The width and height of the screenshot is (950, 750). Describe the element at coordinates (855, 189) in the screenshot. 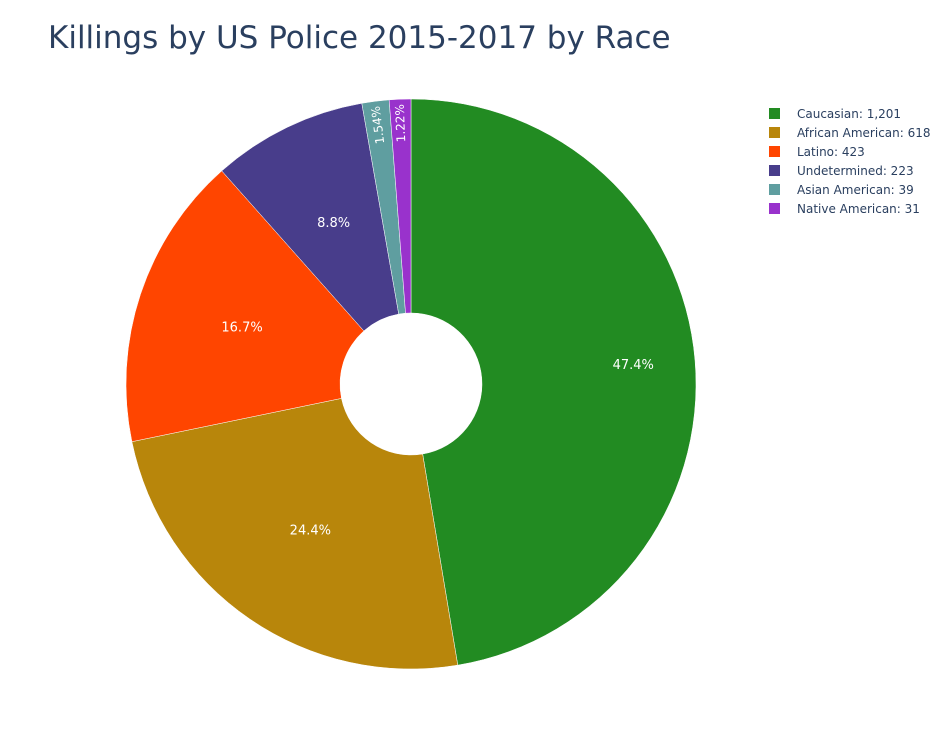

I see `legend-label: Asian American: 39` at that location.